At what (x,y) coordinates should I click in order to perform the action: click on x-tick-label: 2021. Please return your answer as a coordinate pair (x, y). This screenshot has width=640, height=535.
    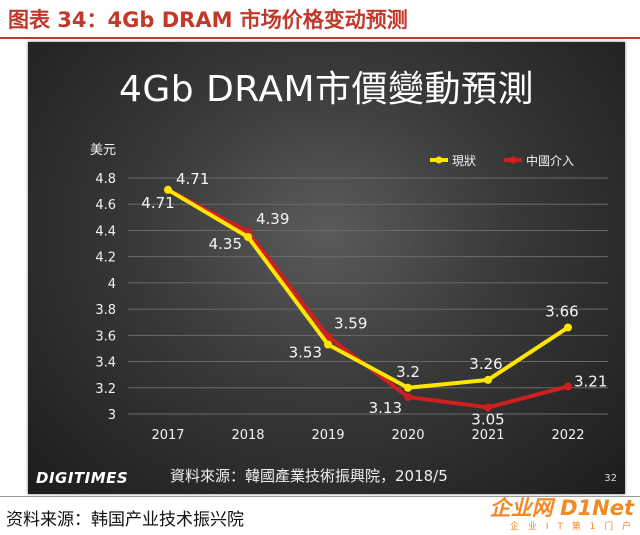
    Looking at the image, I should click on (487, 435).